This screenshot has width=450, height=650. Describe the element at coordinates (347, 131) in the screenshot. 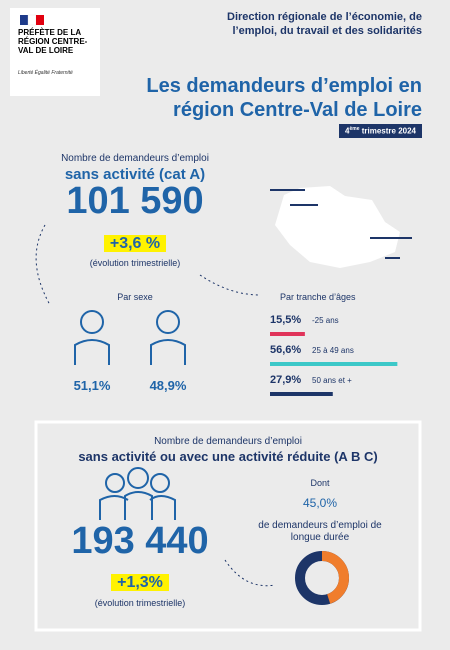

I see `period-num: 4` at that location.